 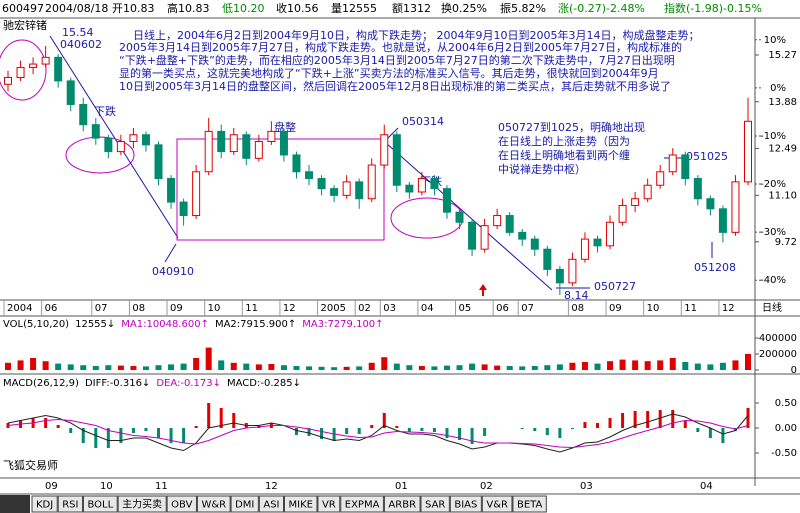 What do you see at coordinates (342, 324) in the screenshot?
I see `volume-label: MA3:7279.100↑` at bounding box center [342, 324].